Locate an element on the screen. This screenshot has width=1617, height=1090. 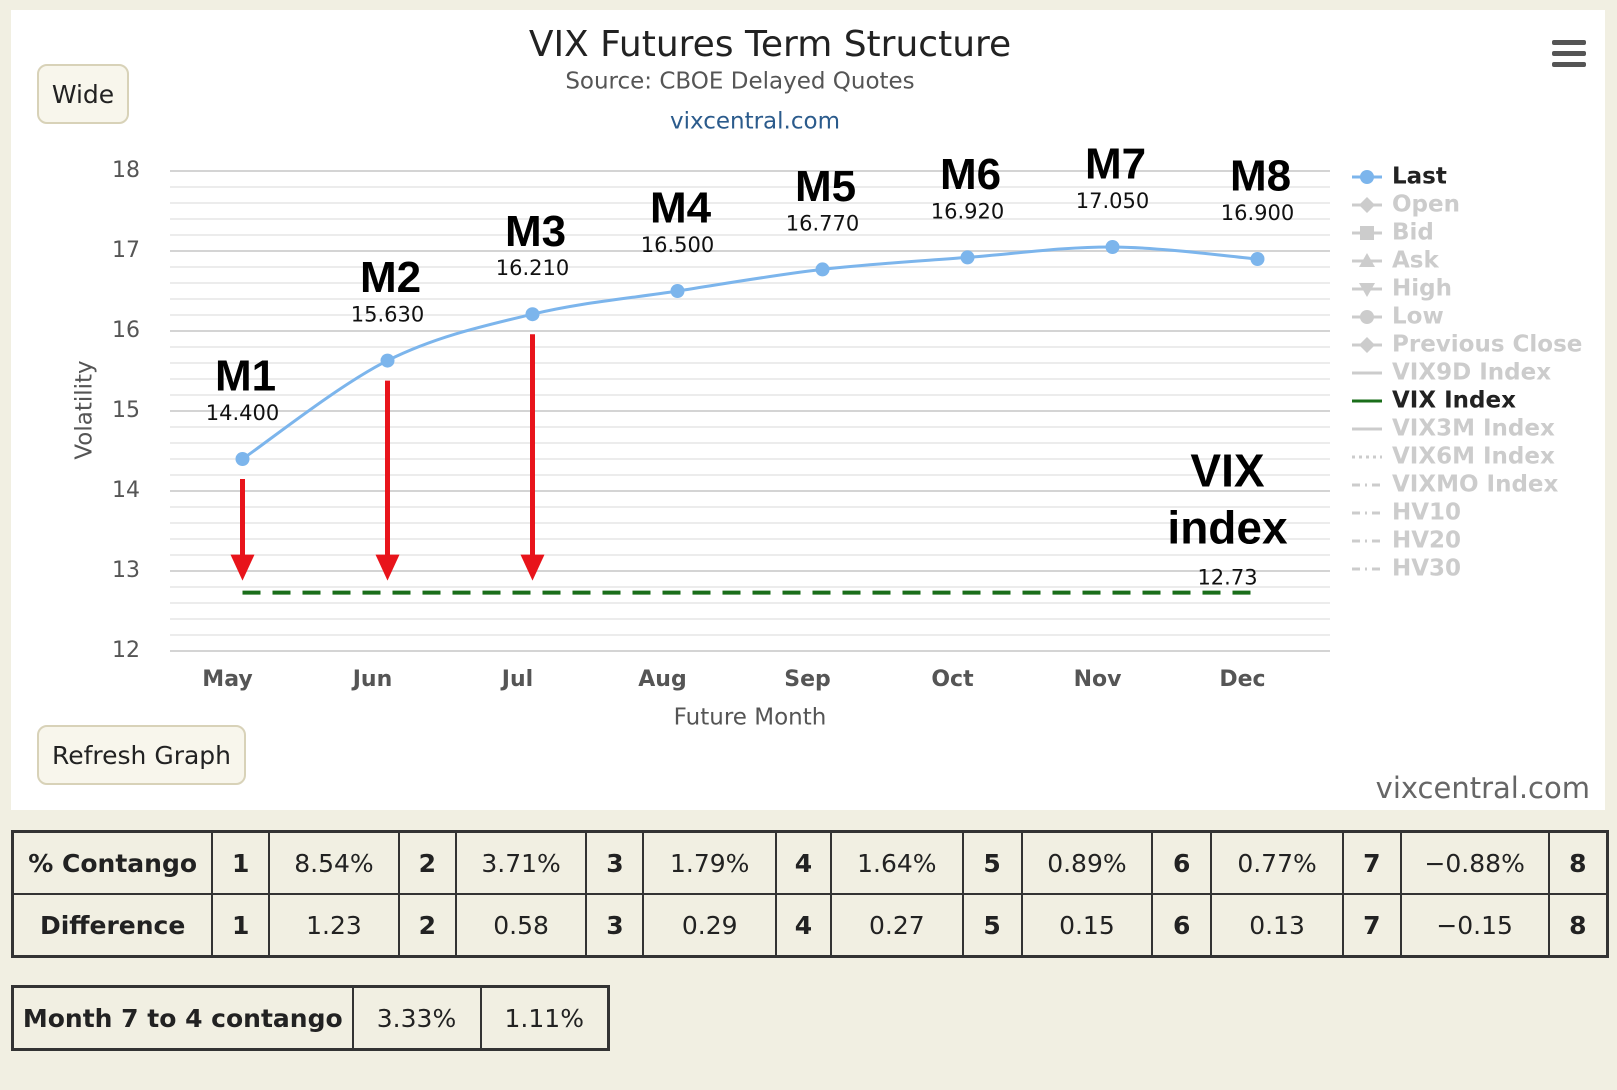
legend-label: Last is located at coordinates (1419, 177).